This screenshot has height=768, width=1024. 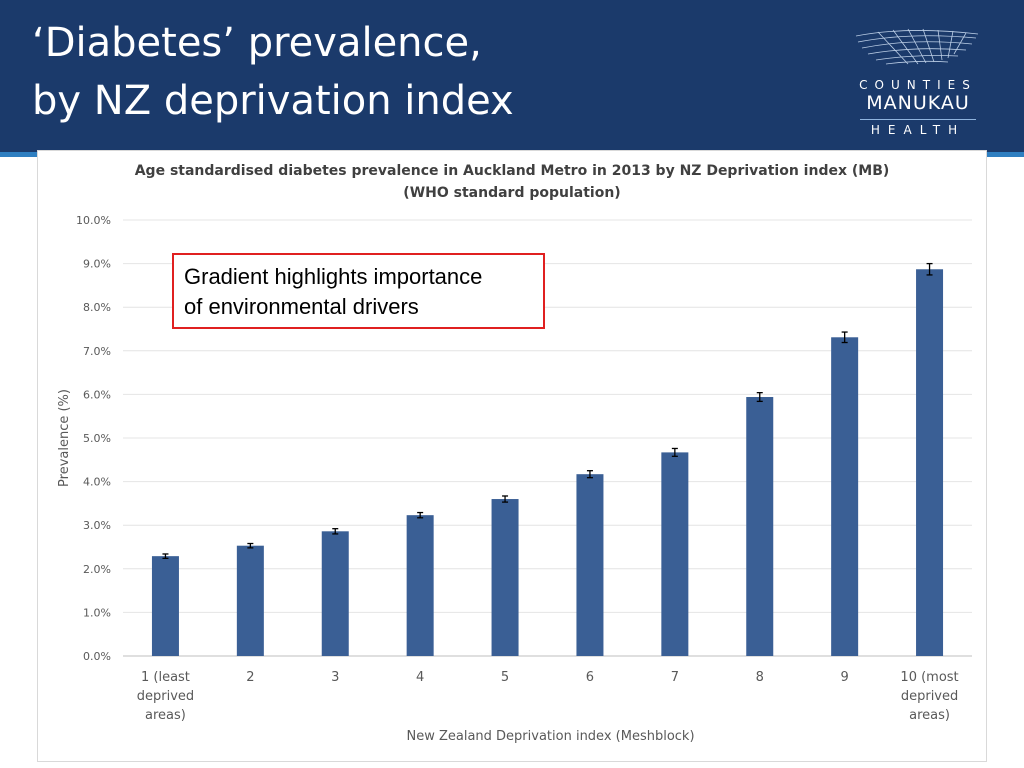 I want to click on y-tick-label: 0.0%, so click(x=97, y=656).